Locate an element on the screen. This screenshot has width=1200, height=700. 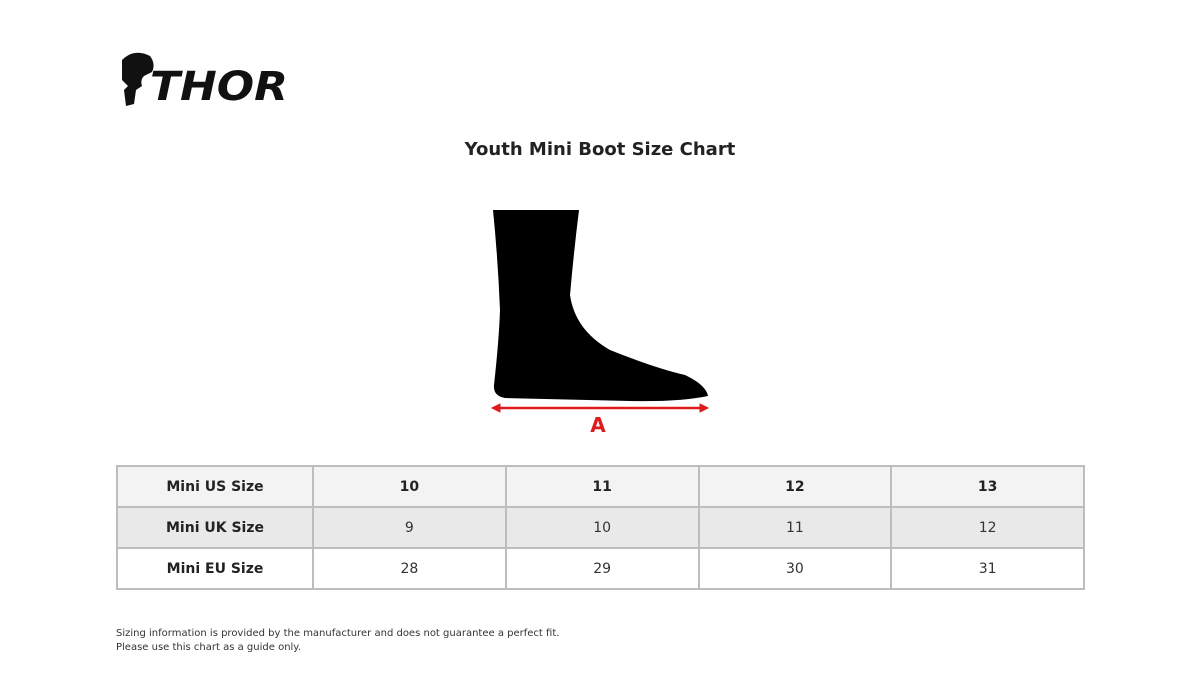
cell: 13 is located at coordinates (987, 486).